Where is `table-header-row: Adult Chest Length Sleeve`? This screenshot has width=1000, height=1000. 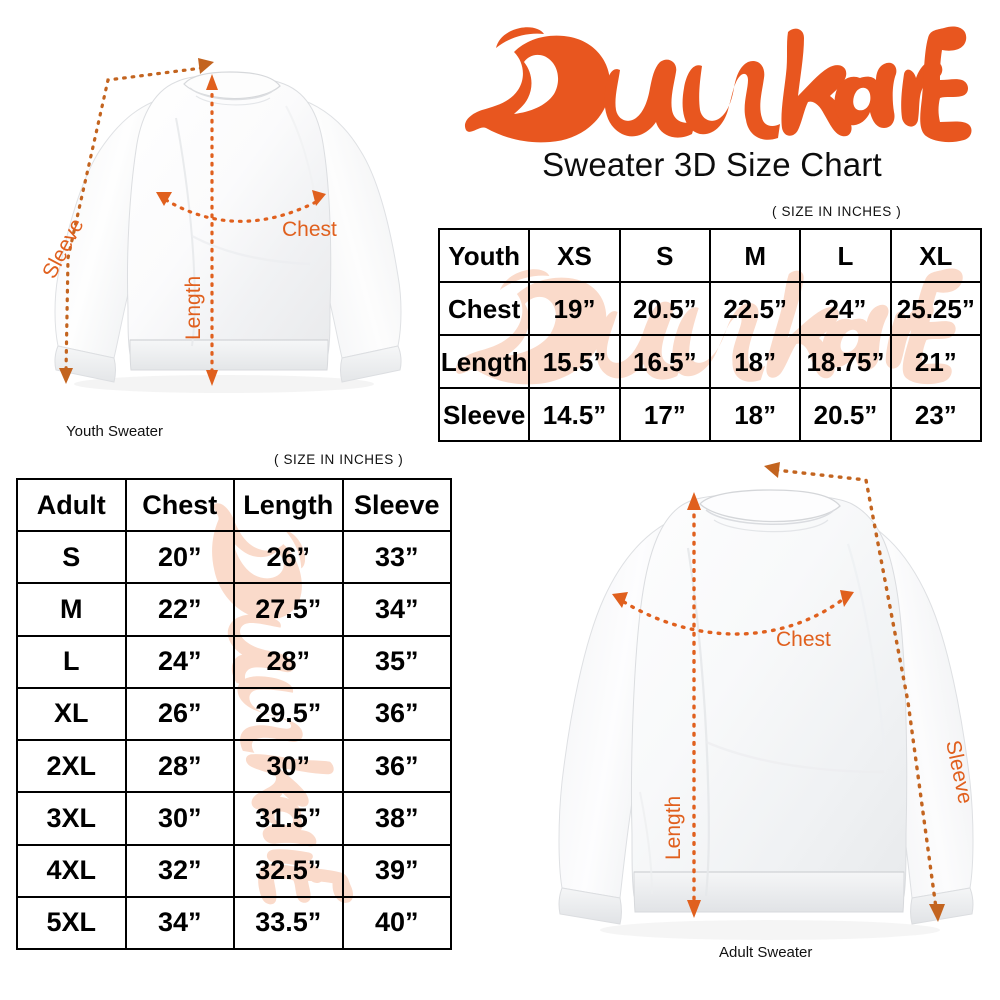 table-header-row: Adult Chest Length Sleeve is located at coordinates (234, 505).